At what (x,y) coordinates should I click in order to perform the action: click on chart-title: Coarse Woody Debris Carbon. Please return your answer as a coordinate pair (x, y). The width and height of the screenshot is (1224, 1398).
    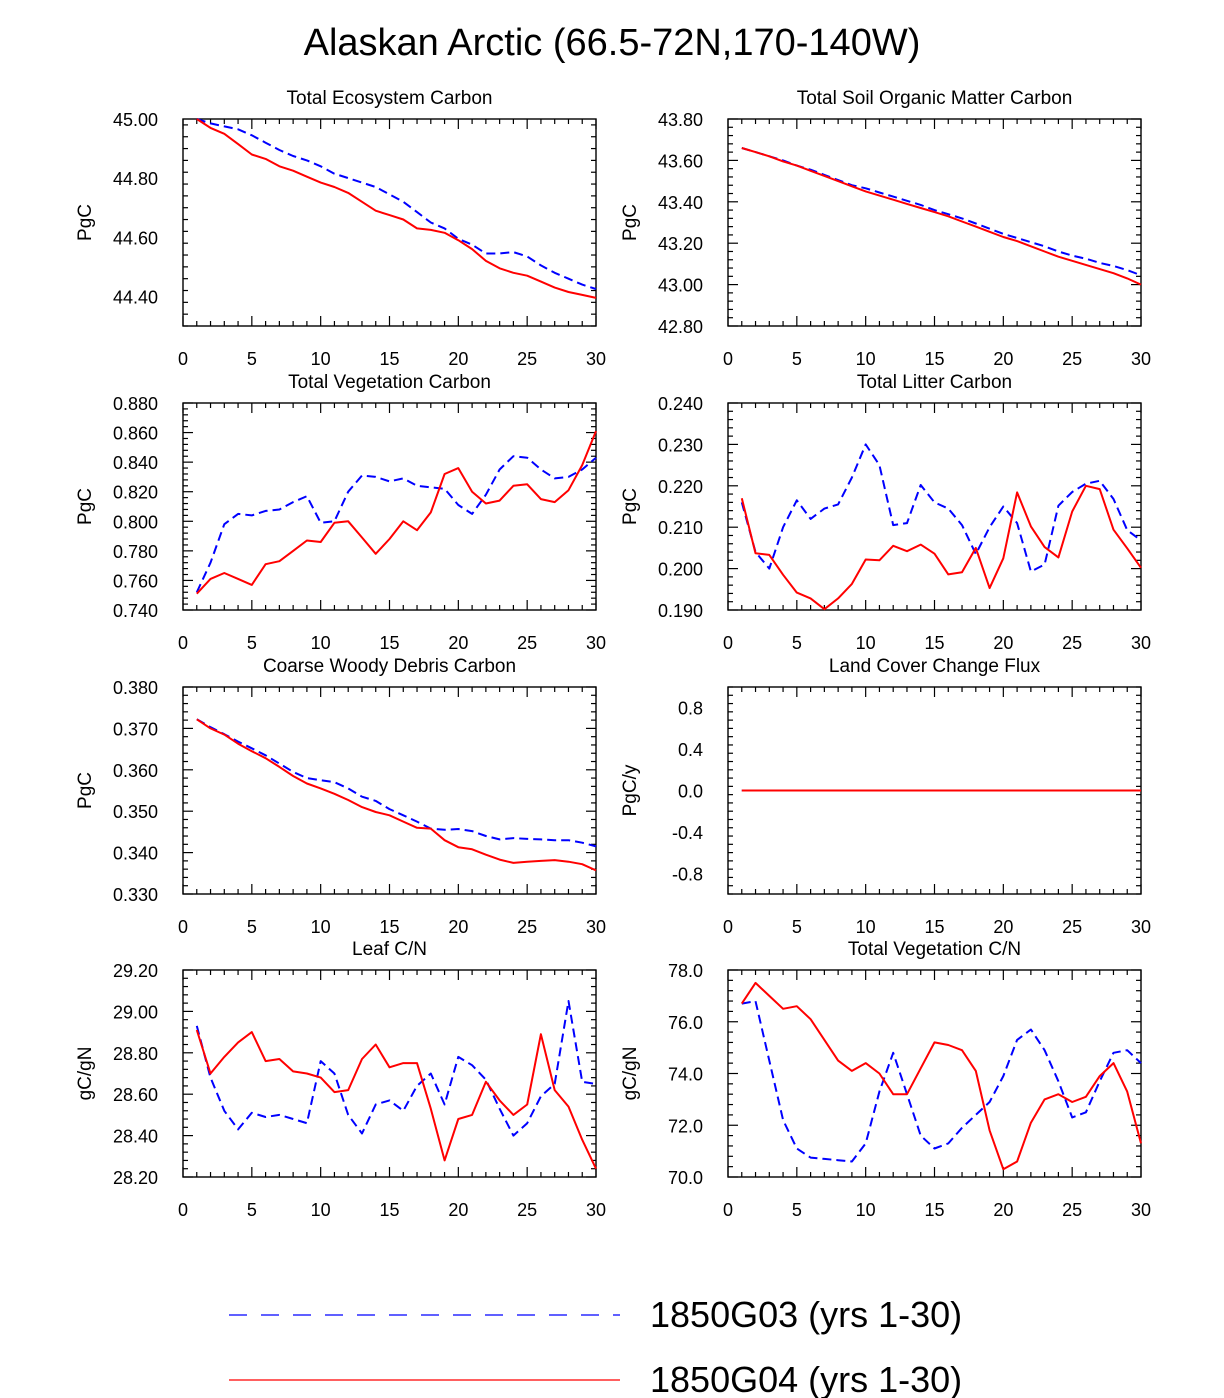
    Looking at the image, I should click on (389, 666).